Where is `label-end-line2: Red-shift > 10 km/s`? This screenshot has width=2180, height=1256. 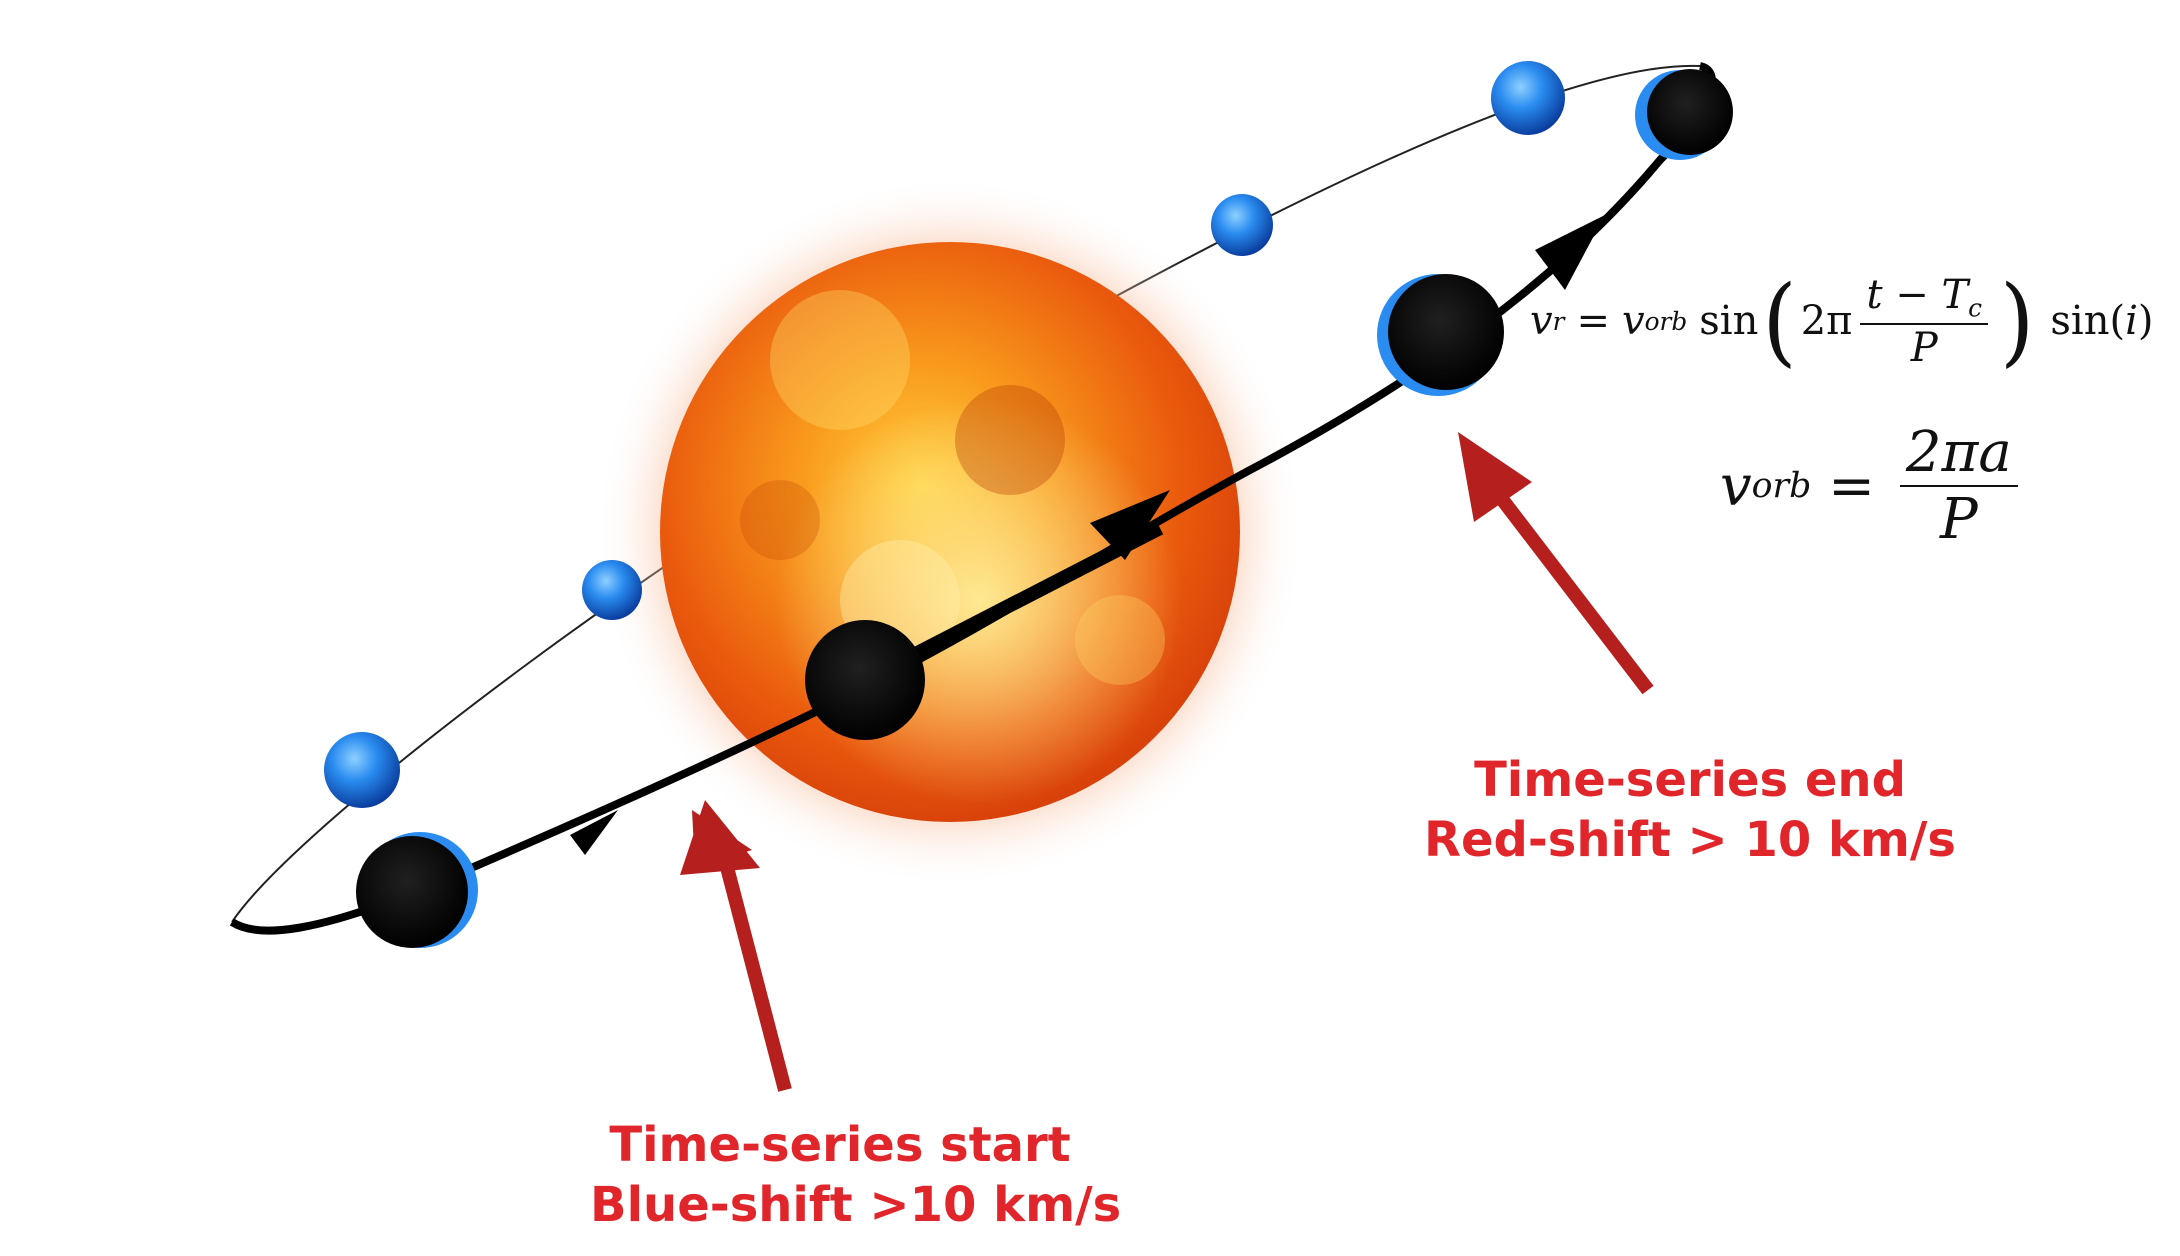
label-end-line2: Red-shift > 10 km/s is located at coordinates (1689, 840).